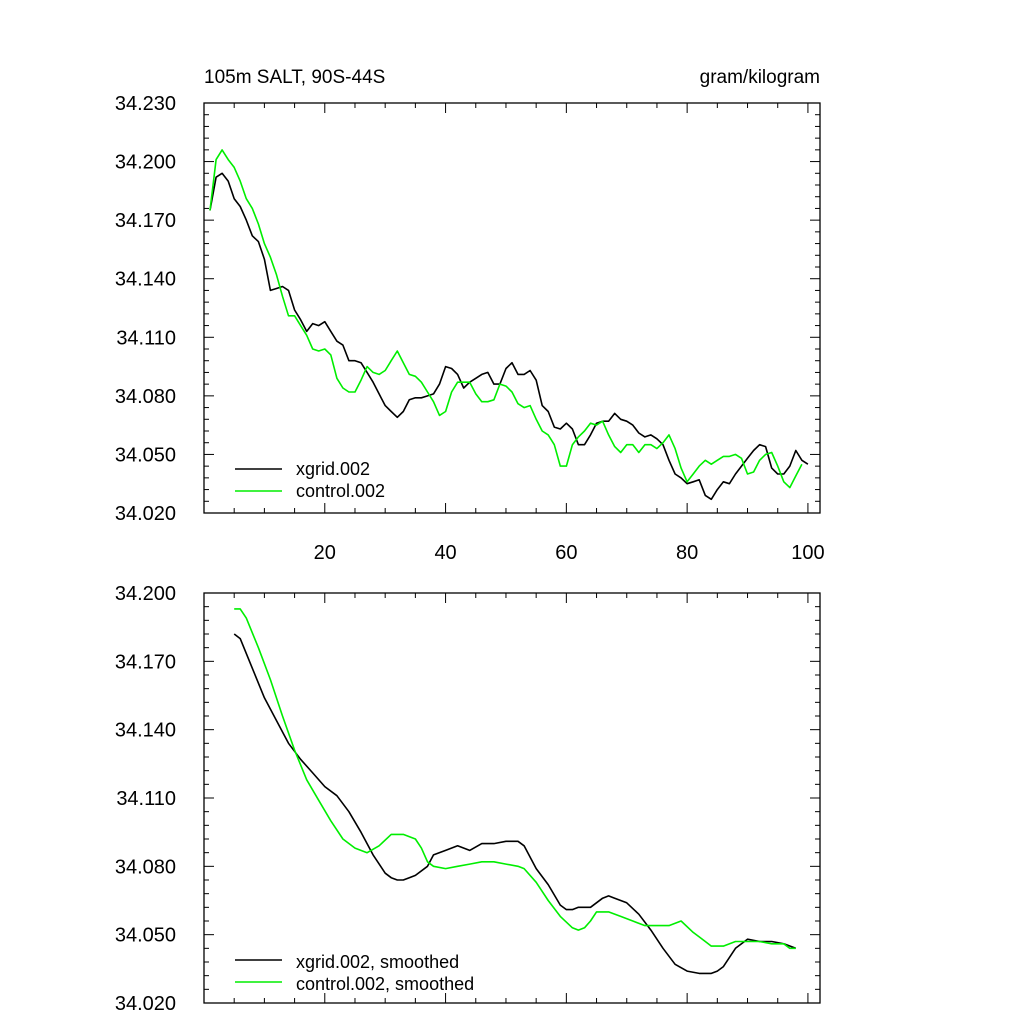 The width and height of the screenshot is (1024, 1024). I want to click on x-tick-label: 20, so click(325, 553).